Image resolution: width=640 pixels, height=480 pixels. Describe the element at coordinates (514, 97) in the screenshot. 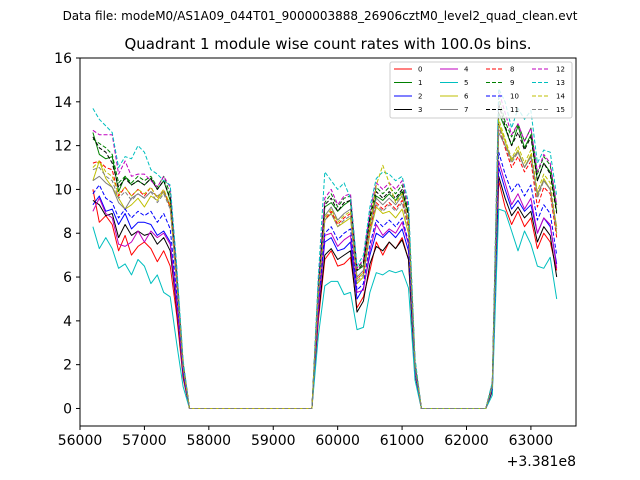

I see `legend-label-10: 10` at that location.